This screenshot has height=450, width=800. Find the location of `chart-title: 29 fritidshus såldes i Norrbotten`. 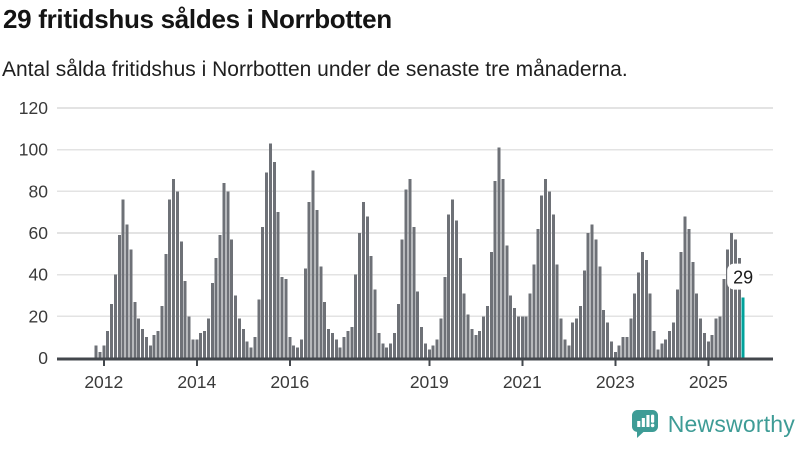

chart-title: 29 fritidshus såldes i Norrbotten is located at coordinates (197, 19).